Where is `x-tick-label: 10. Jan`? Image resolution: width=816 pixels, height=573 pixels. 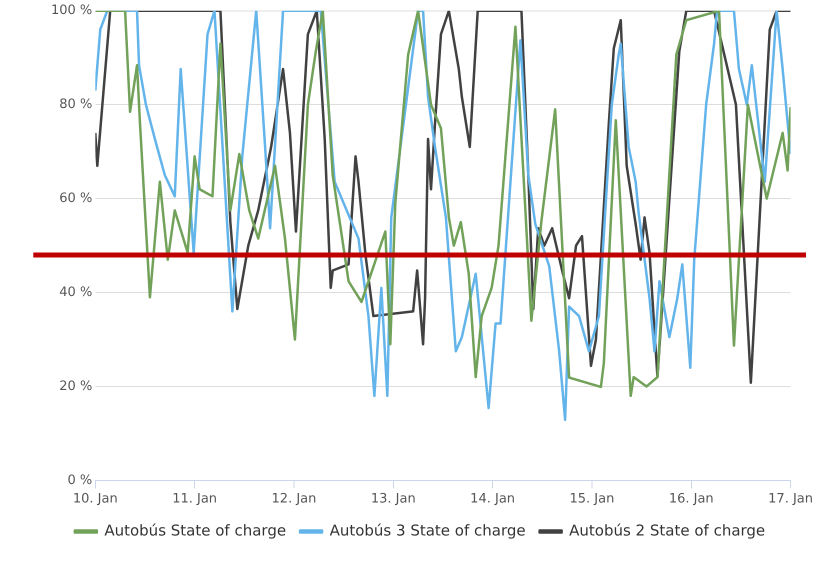 x-tick-label: 10. Jan is located at coordinates (95, 499).